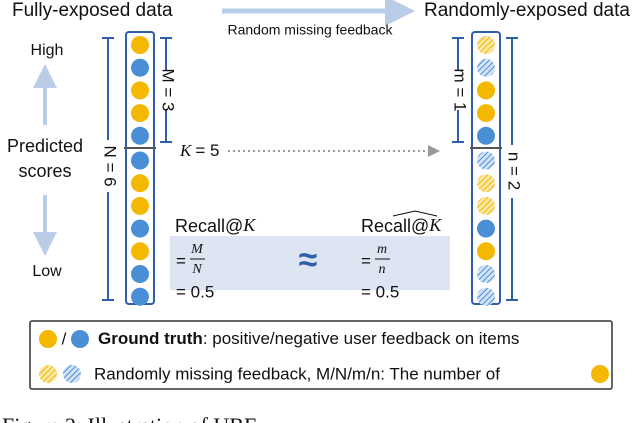 The image size is (640, 423). Describe the element at coordinates (72, 374) in the screenshot. I see `legend-missing-negative` at that location.